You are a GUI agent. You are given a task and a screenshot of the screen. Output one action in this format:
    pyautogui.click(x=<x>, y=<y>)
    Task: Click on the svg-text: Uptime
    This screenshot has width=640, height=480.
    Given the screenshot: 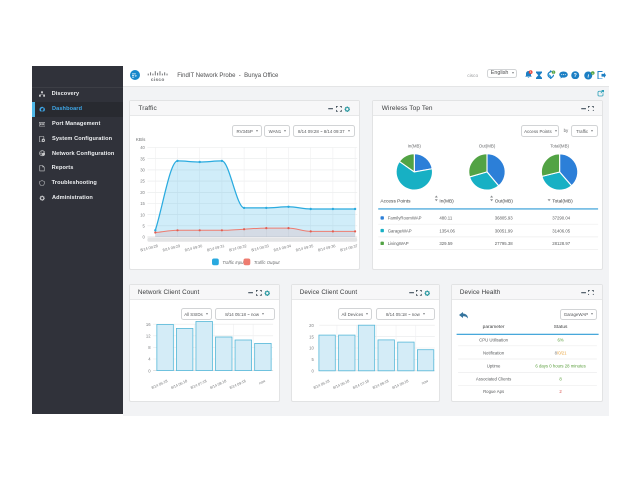 What is the action you would take?
    pyautogui.click(x=494, y=365)
    